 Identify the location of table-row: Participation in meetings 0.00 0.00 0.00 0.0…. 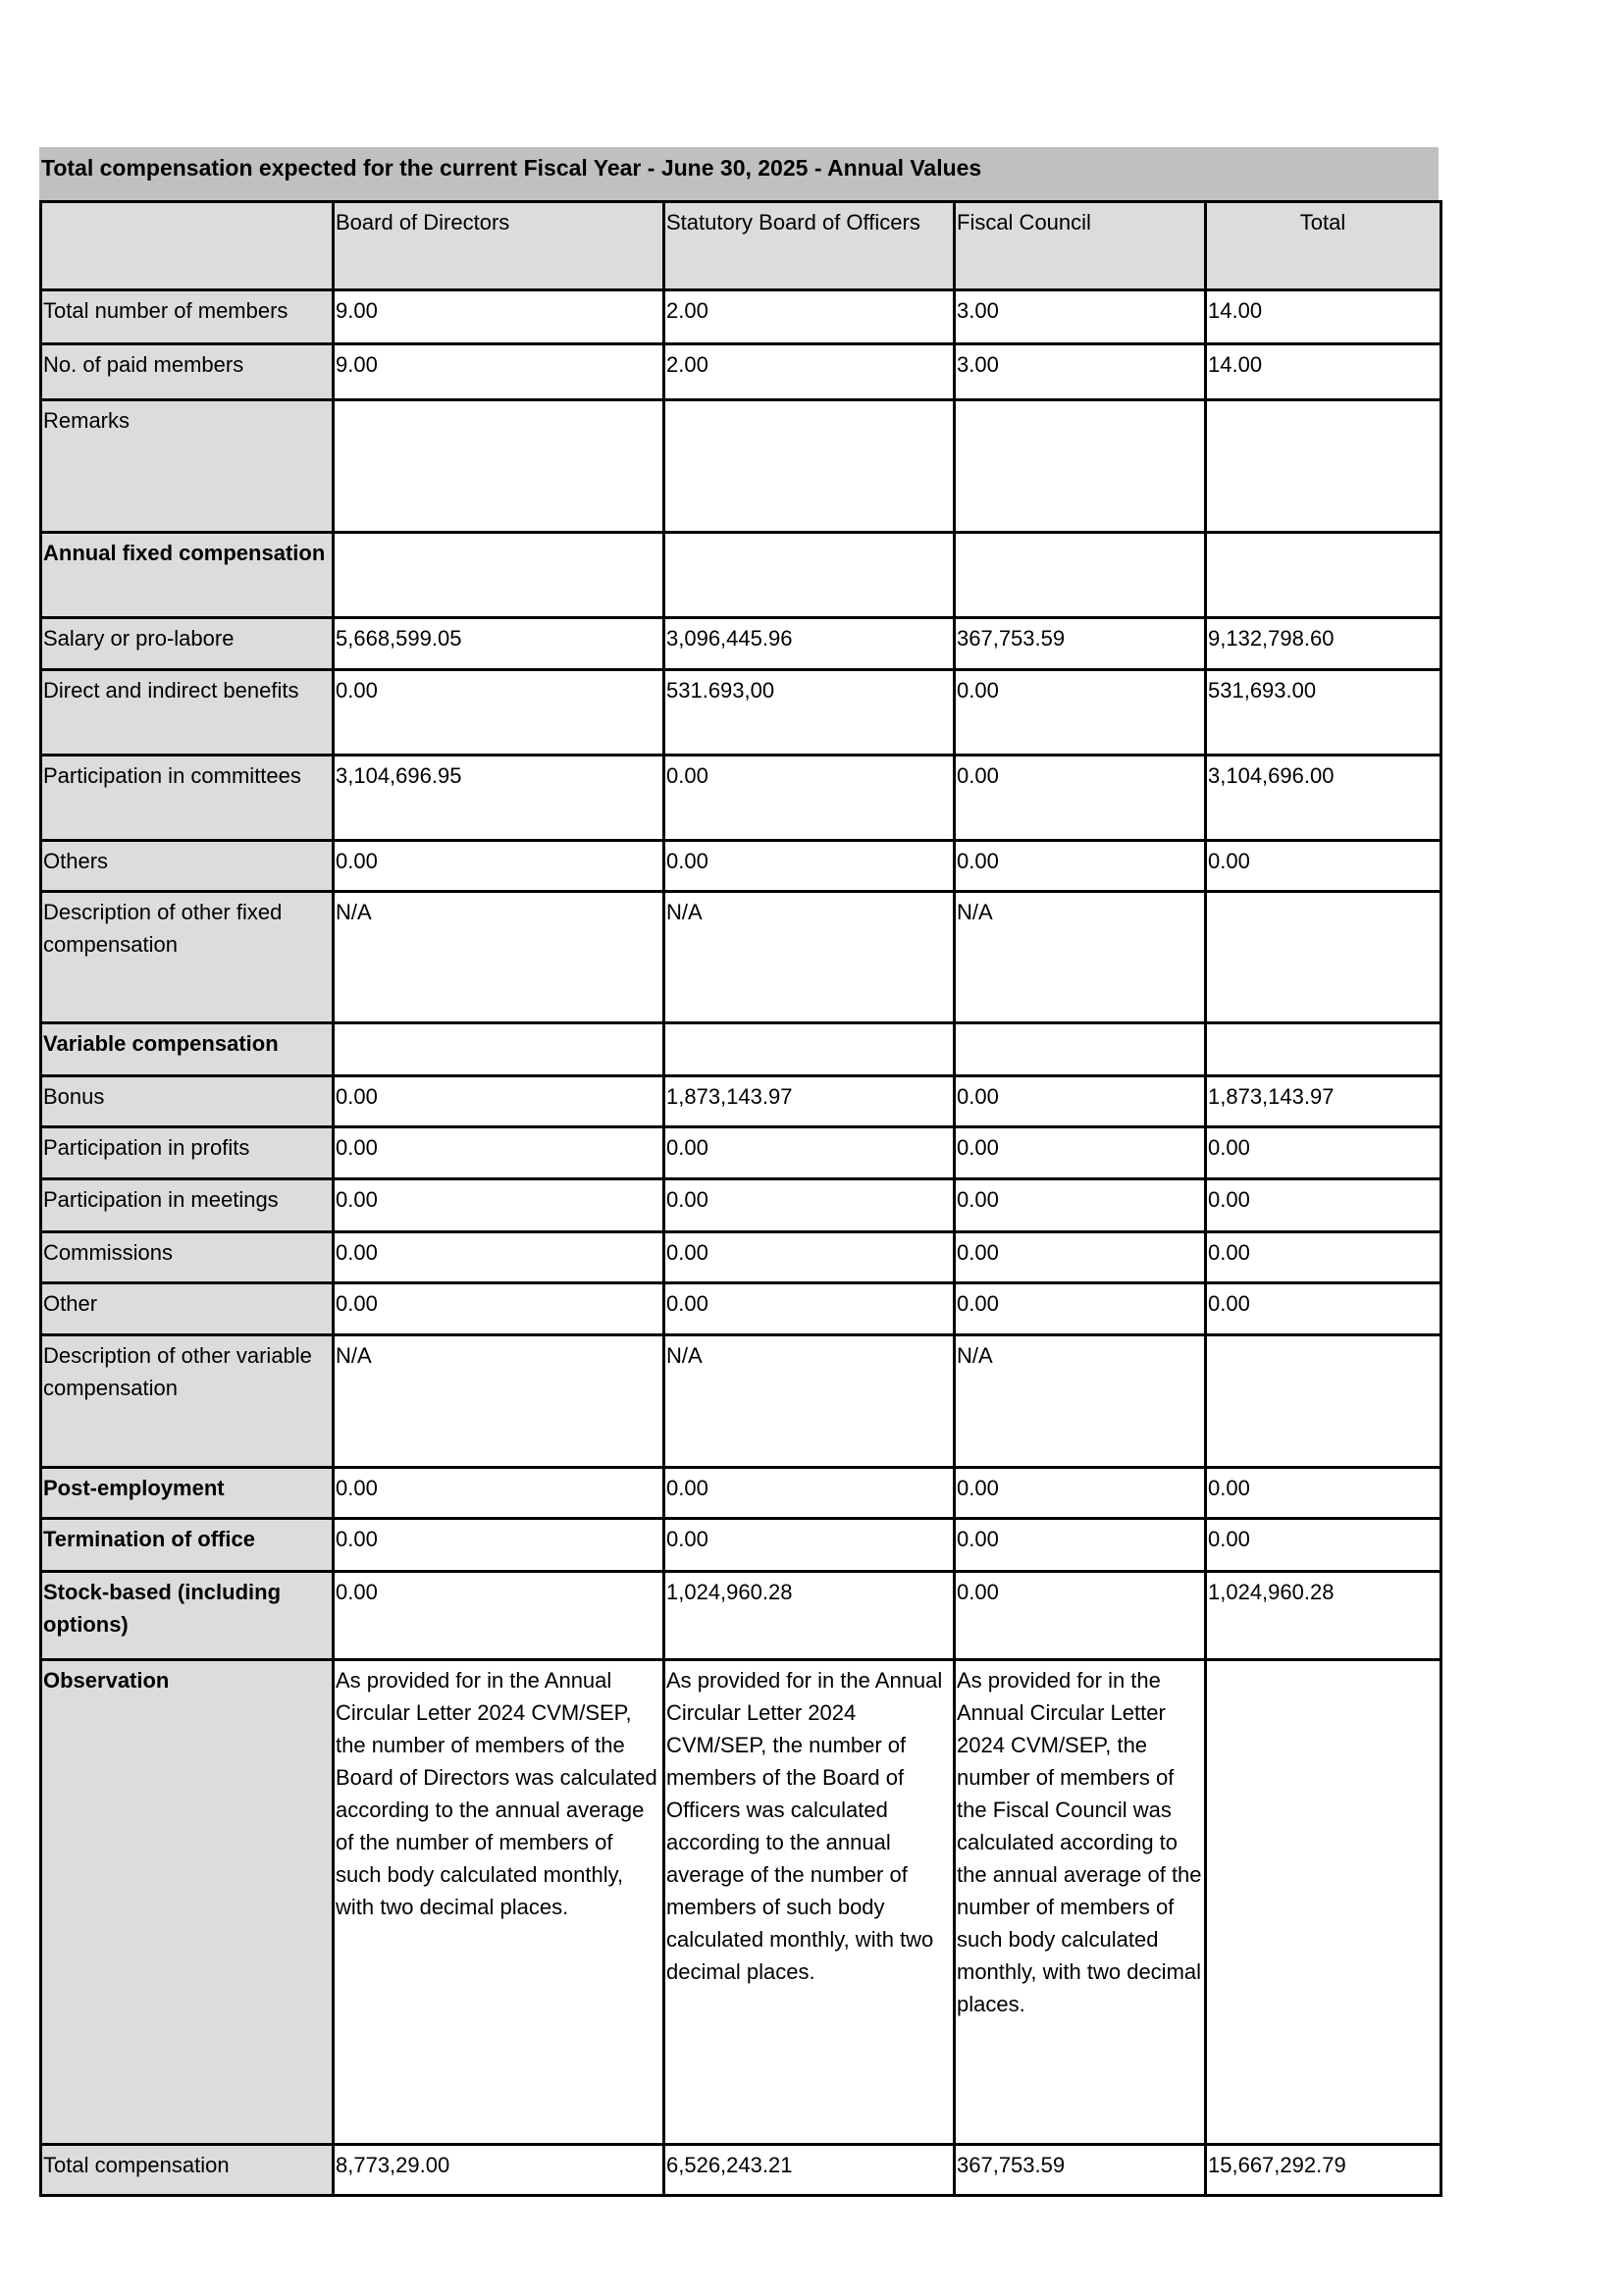
(740, 1205).